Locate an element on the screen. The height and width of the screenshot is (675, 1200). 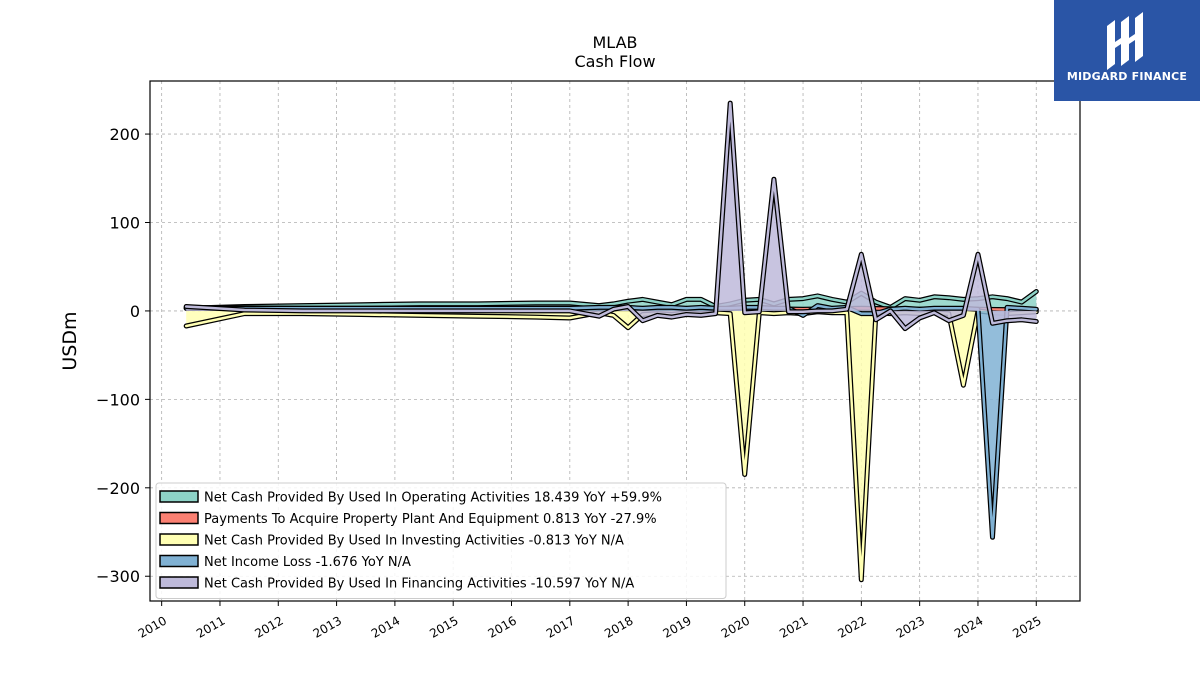
y-tick-label: −300 is located at coordinates (118, 576).